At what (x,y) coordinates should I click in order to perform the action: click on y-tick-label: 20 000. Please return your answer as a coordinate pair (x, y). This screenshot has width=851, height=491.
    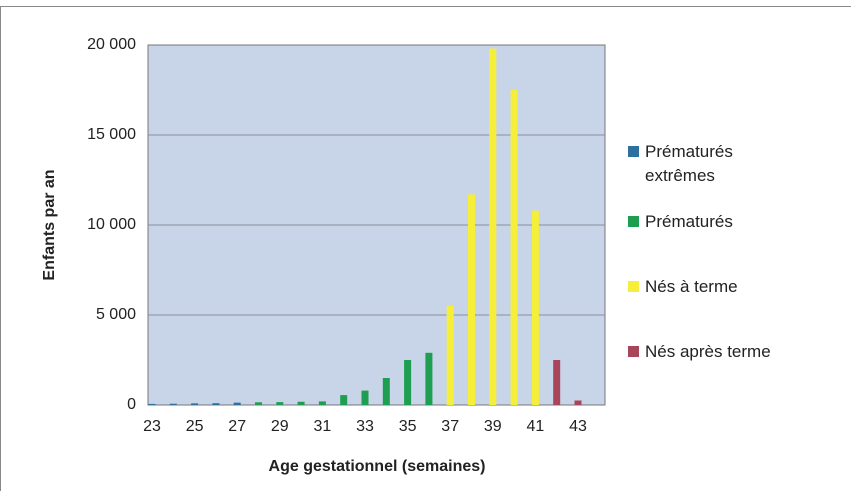
    Looking at the image, I should click on (111, 44).